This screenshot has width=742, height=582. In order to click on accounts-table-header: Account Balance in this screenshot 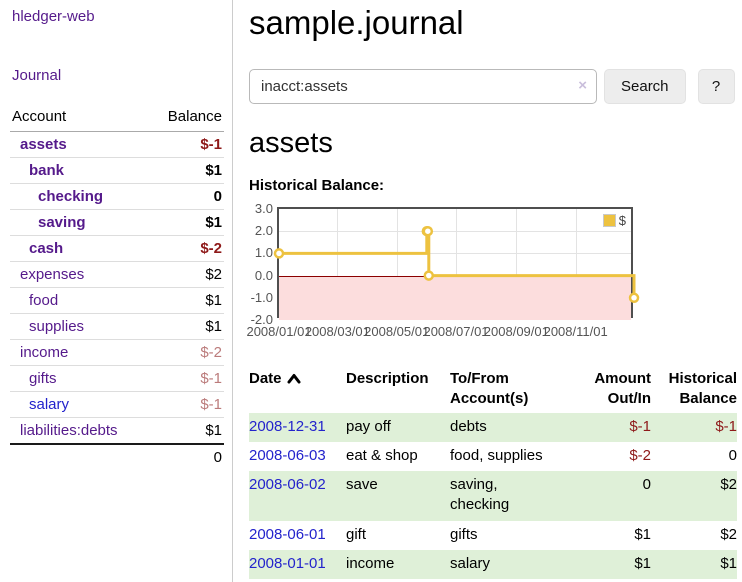, I will do `click(117, 118)`.